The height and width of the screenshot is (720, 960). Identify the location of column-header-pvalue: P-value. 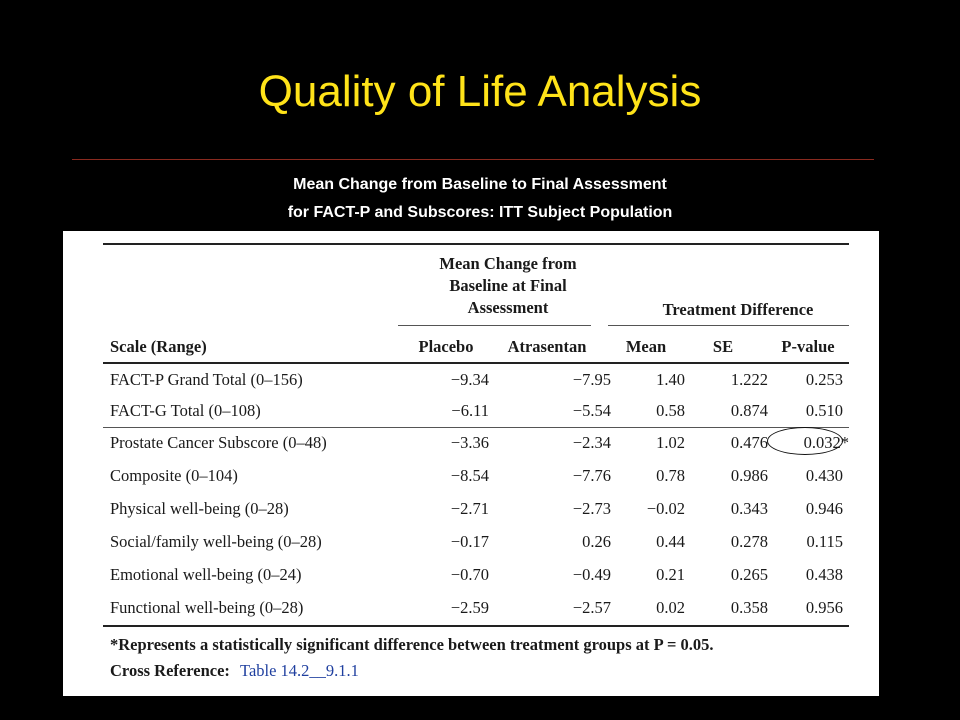
(808, 346).